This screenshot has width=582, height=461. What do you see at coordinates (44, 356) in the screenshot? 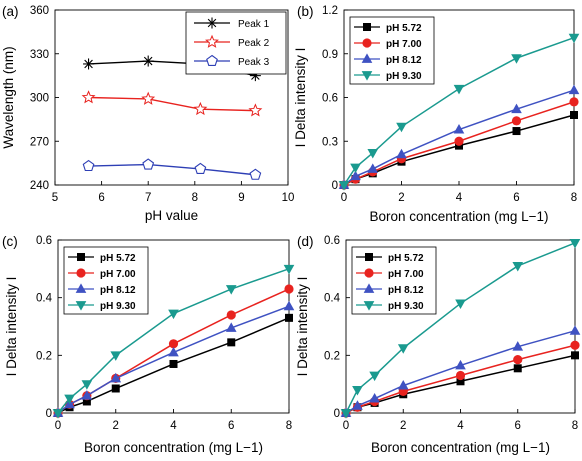
I see `y-tick-label: 0.2` at bounding box center [44, 356].